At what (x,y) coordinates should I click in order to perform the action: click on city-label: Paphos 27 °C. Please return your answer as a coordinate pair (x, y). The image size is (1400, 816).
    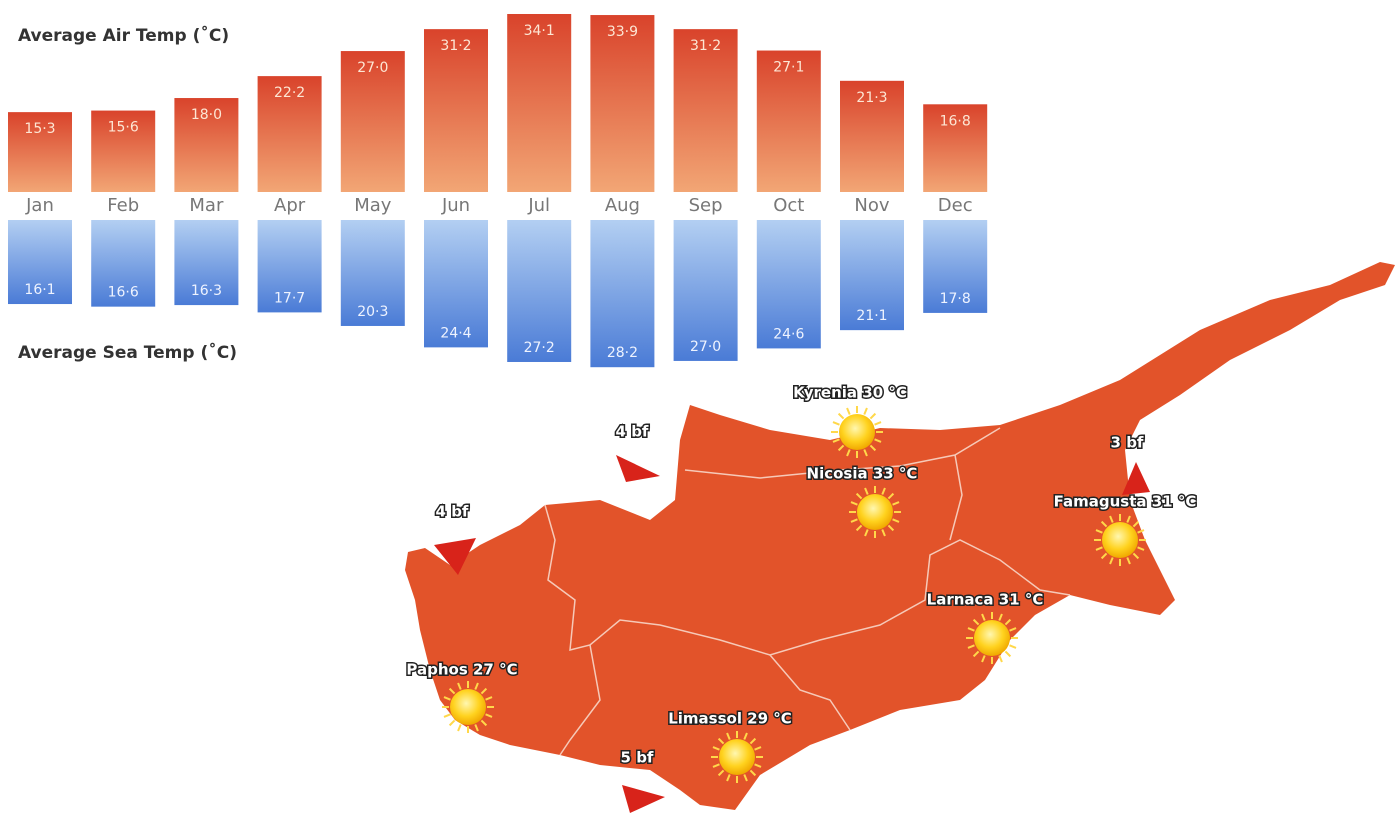
    Looking at the image, I should click on (461, 670).